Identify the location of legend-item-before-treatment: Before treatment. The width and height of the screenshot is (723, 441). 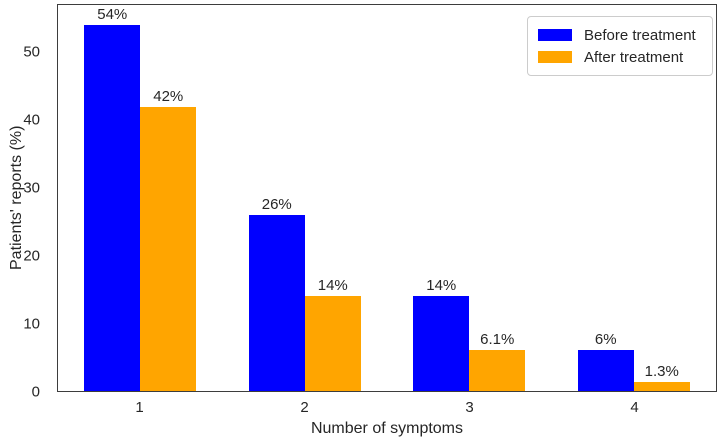
(620, 35).